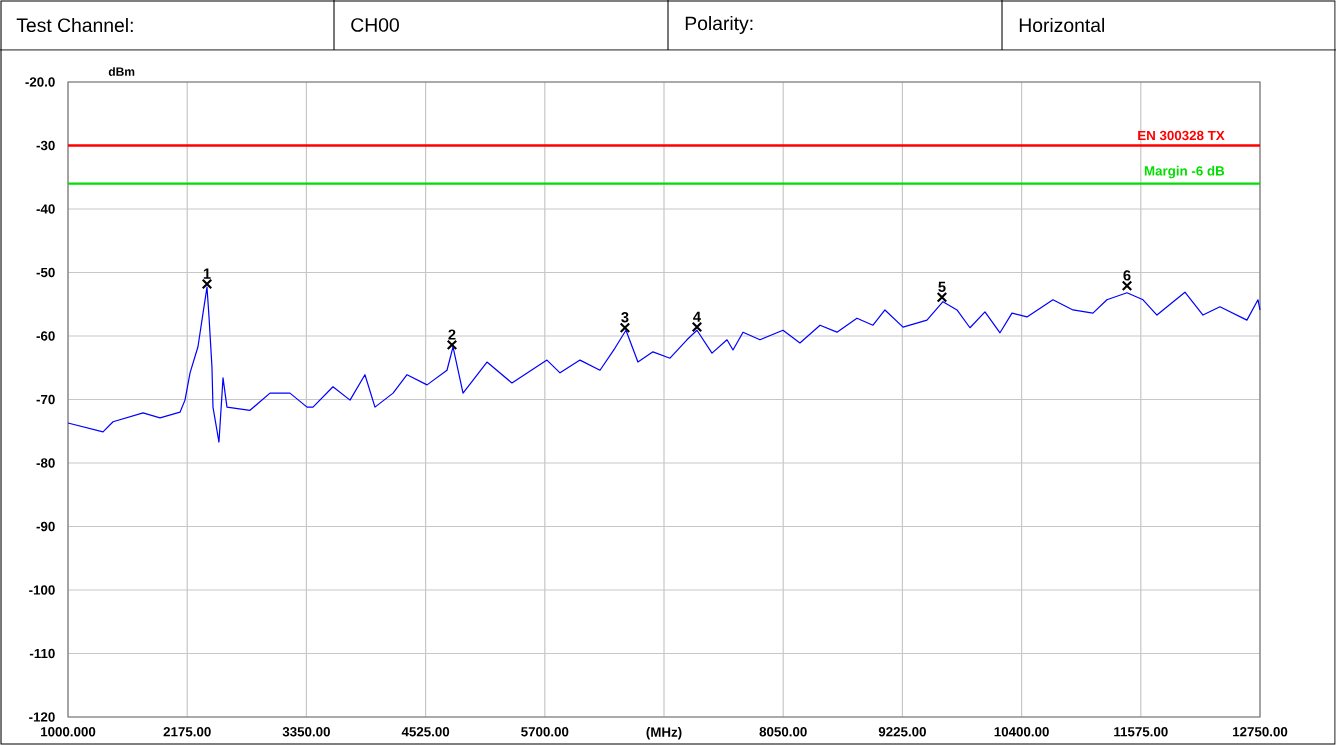  I want to click on x-axis-title: (MHz), so click(664, 733).